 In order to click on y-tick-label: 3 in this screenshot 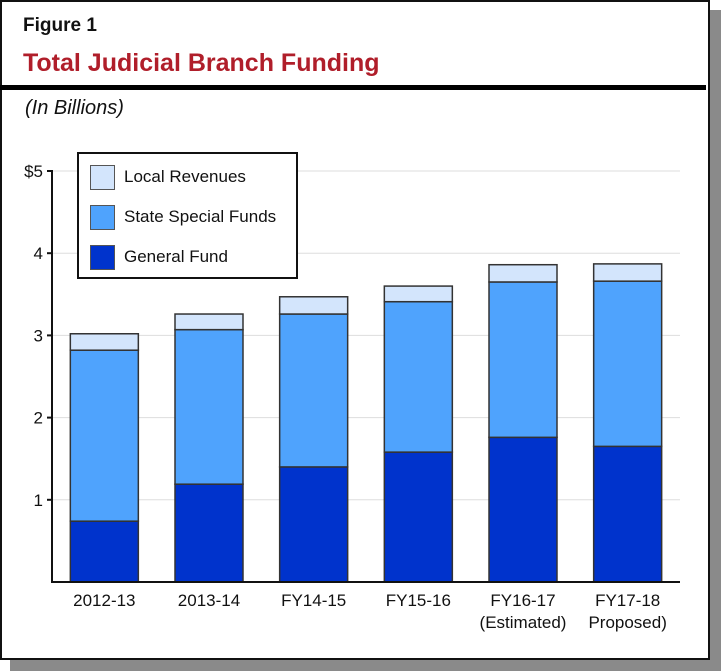, I will do `click(38, 335)`.